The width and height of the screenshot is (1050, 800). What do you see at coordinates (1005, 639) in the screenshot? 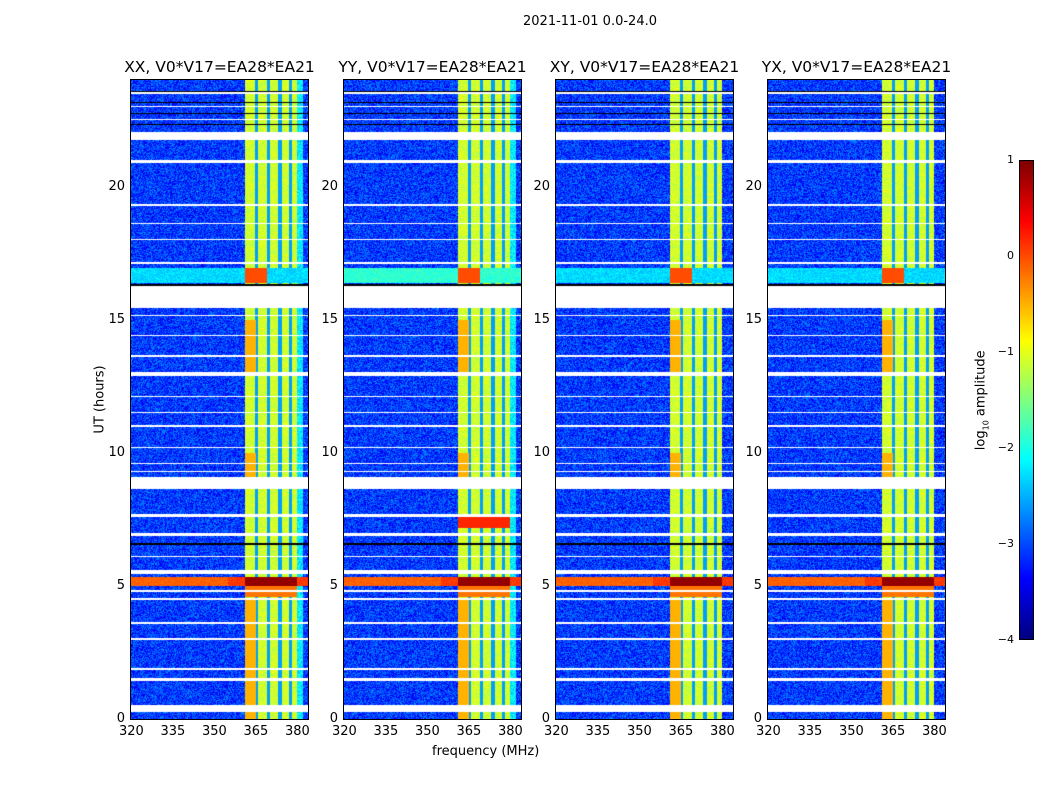
I see `colorbar-tick-label: −4` at bounding box center [1005, 639].